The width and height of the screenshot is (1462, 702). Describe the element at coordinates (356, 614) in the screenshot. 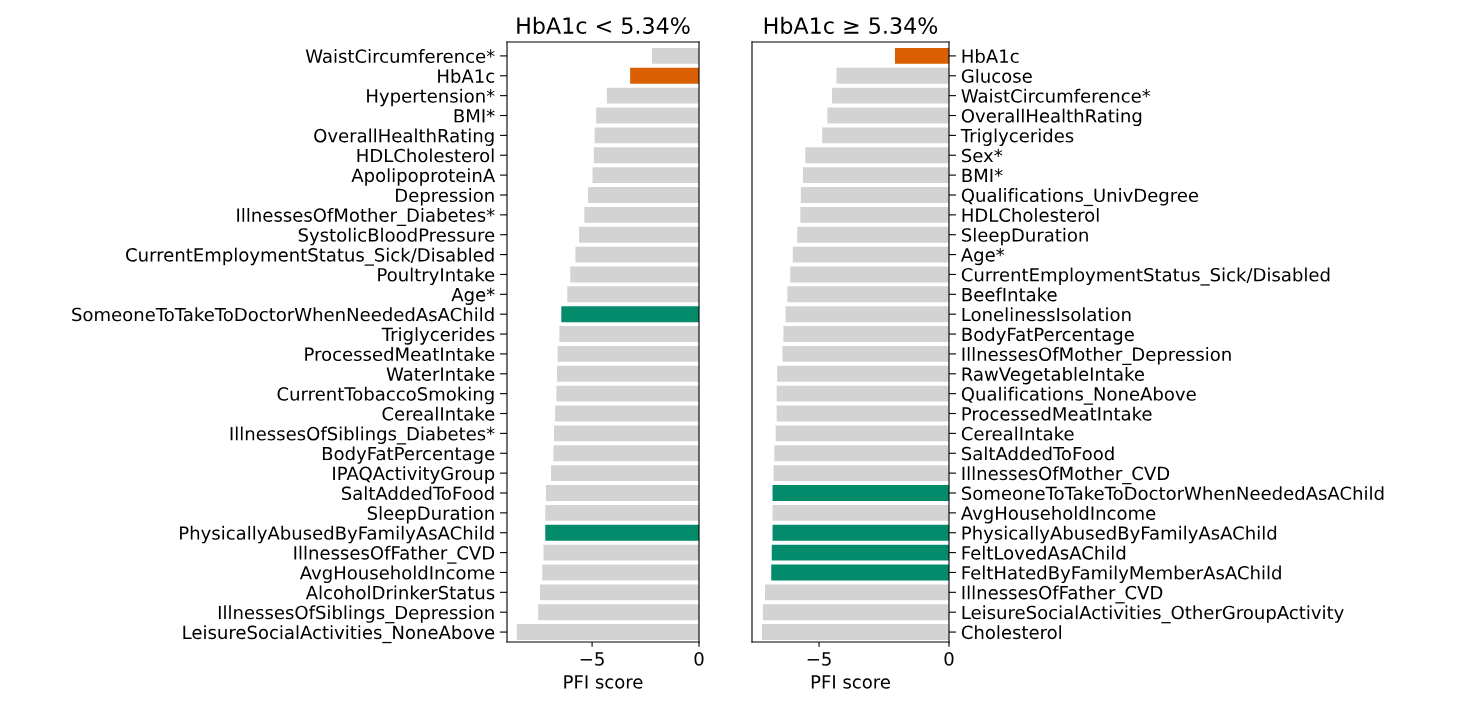

I see `y-tick-label: IllnessesOfSiblings_Depression` at that location.